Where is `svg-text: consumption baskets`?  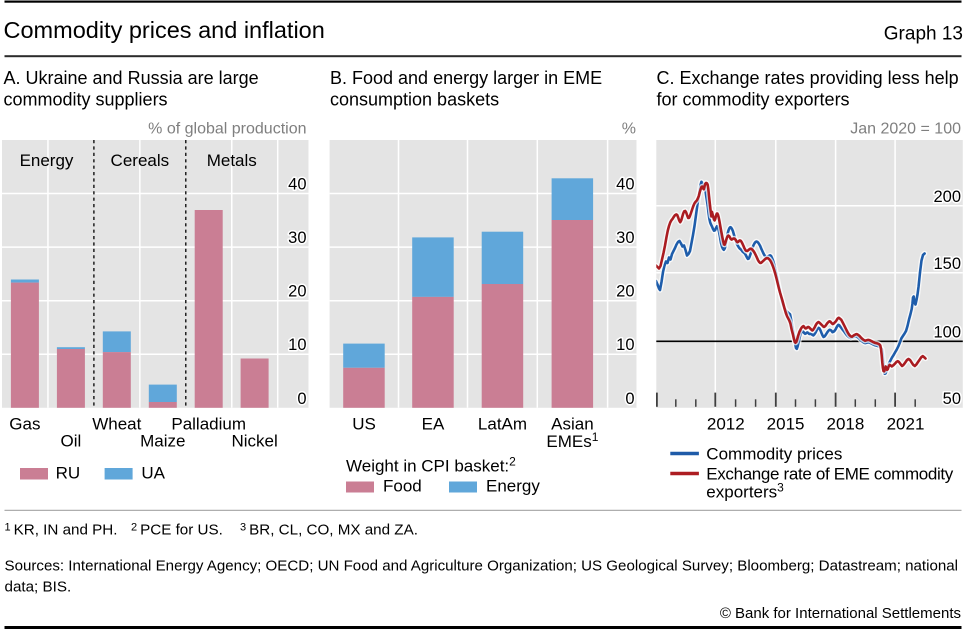 svg-text: consumption baskets is located at coordinates (414, 99).